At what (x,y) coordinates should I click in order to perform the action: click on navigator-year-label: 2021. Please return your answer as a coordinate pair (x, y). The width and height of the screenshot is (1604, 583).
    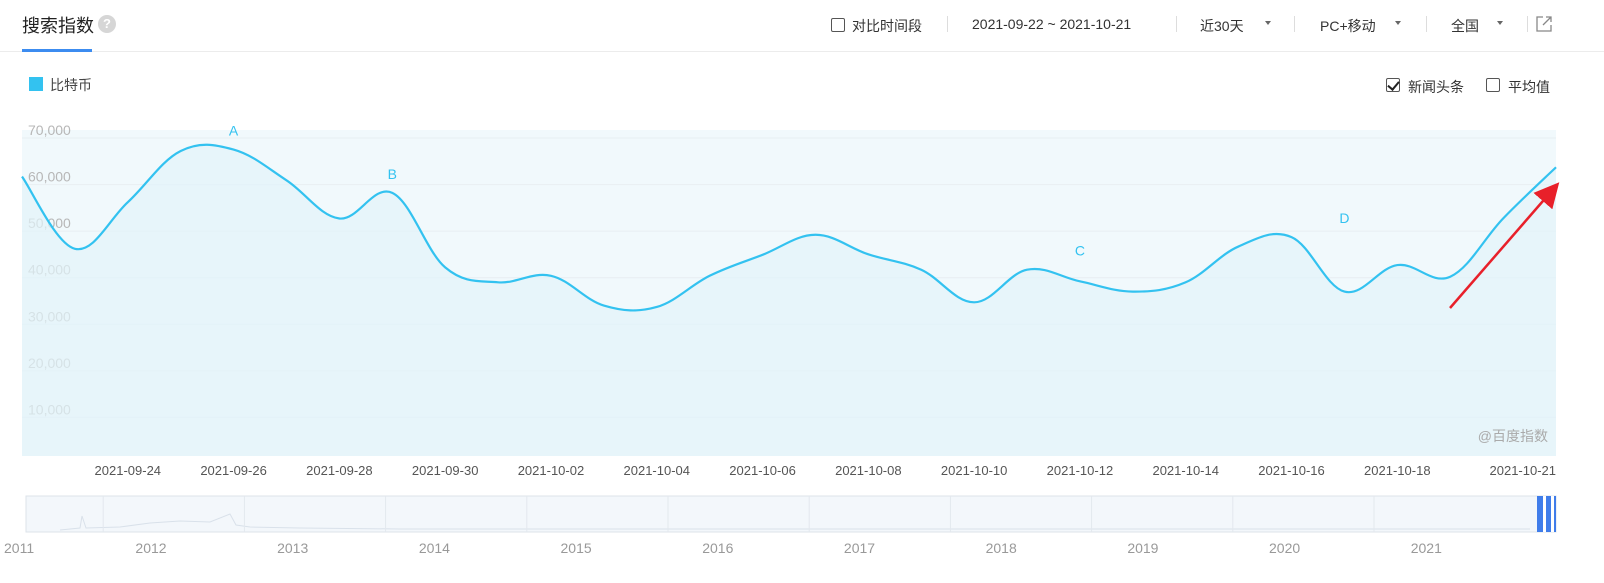
    Looking at the image, I should click on (1426, 548).